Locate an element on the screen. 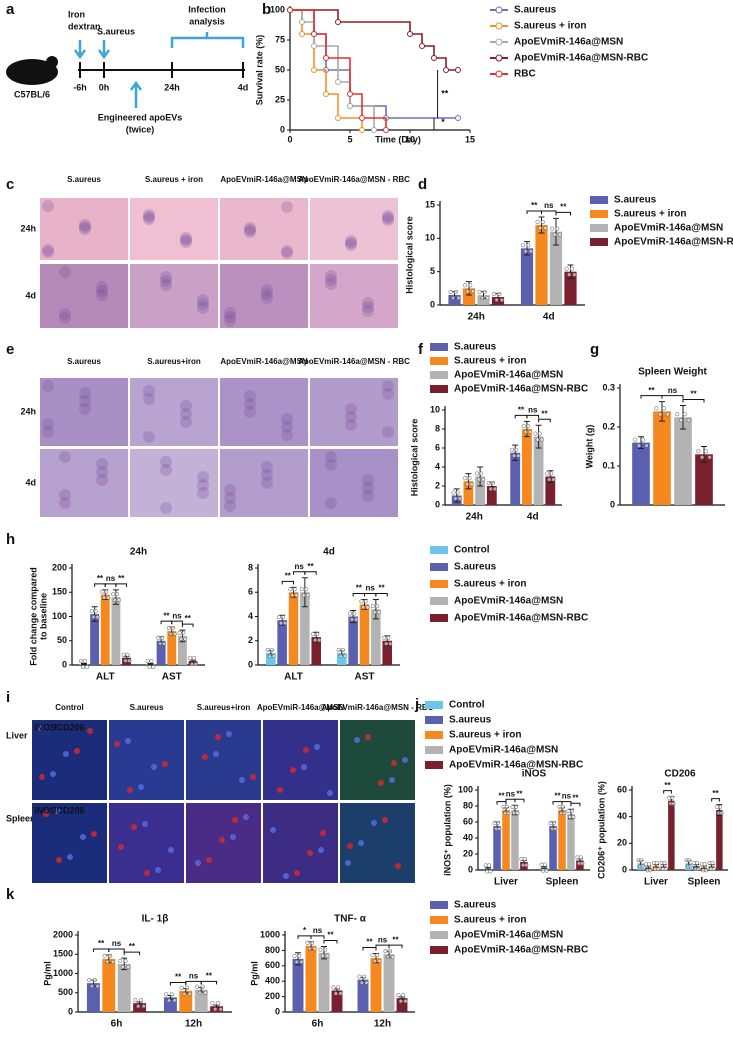  image-column-label: S.aureus is located at coordinates (84, 179).